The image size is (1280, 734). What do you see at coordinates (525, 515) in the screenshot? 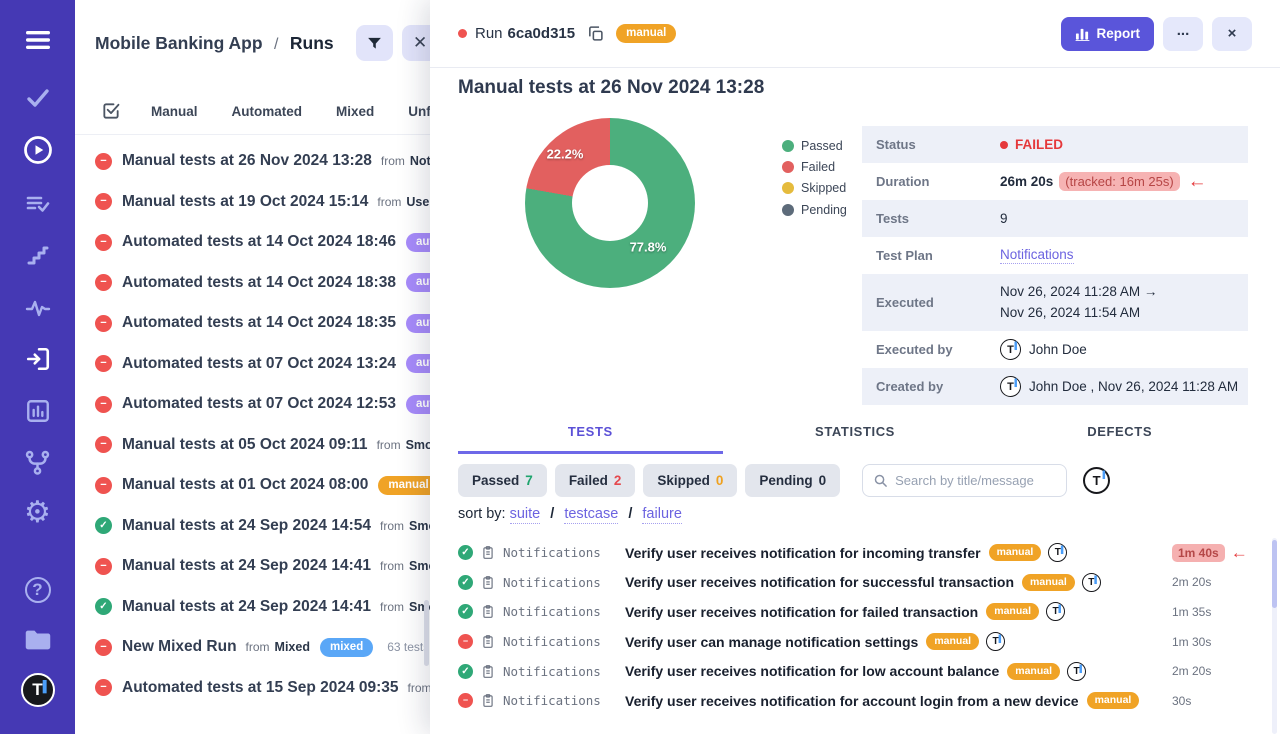
I see `sort-by-suite-link: suite` at bounding box center [525, 515].